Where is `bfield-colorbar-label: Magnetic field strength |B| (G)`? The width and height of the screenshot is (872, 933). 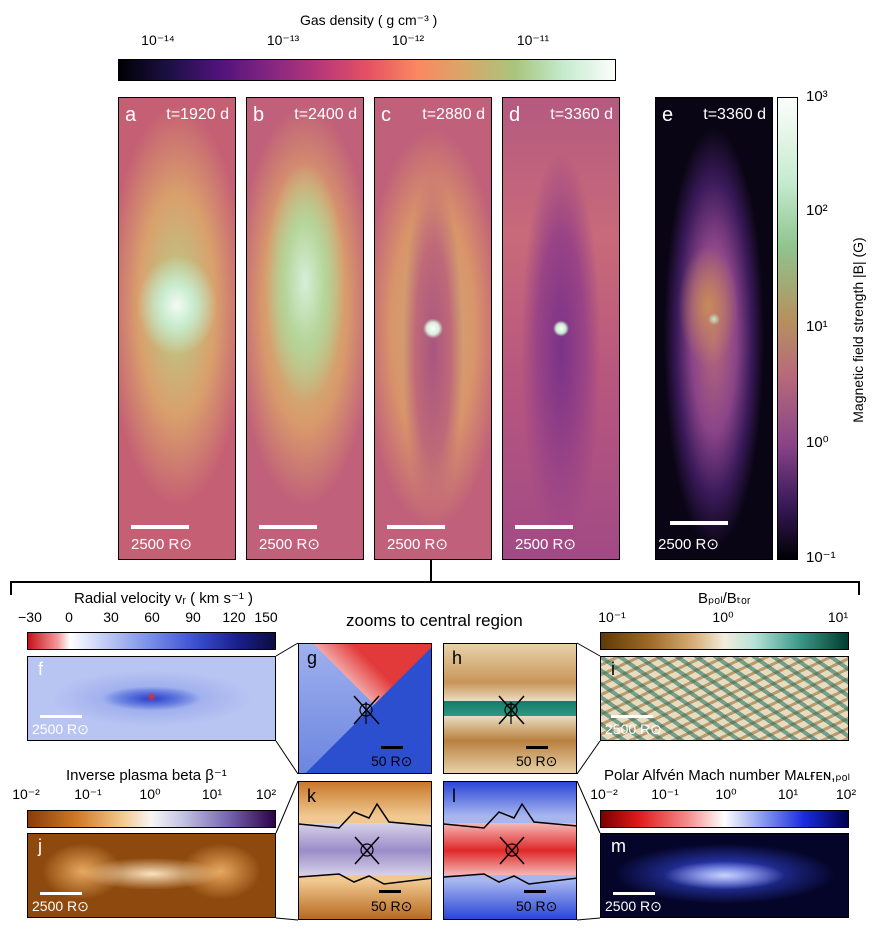 bfield-colorbar-label: Magnetic field strength |B| (G) is located at coordinates (858, 330).